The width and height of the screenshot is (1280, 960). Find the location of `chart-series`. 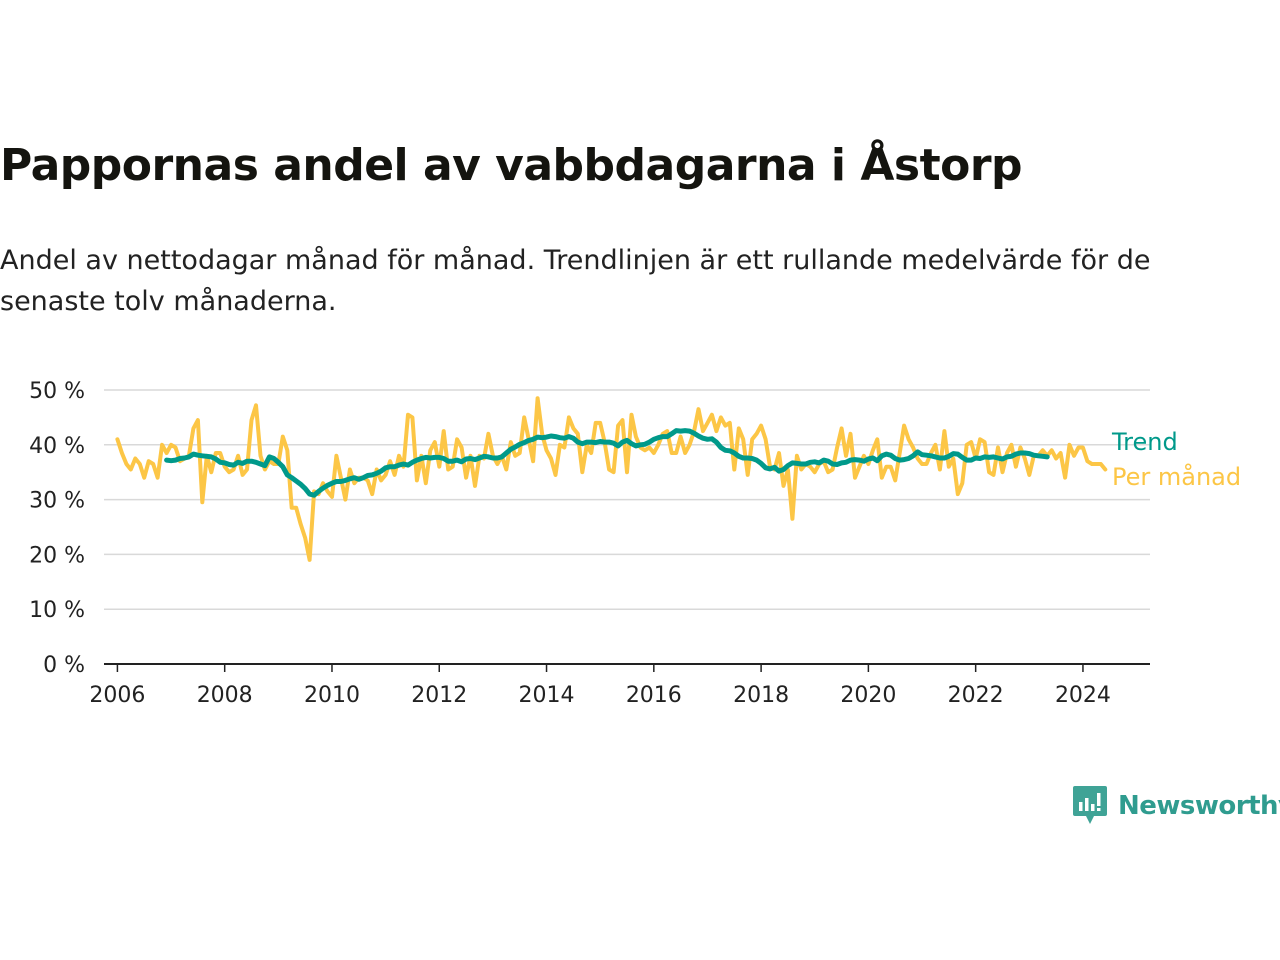

chart-series is located at coordinates (611, 479).